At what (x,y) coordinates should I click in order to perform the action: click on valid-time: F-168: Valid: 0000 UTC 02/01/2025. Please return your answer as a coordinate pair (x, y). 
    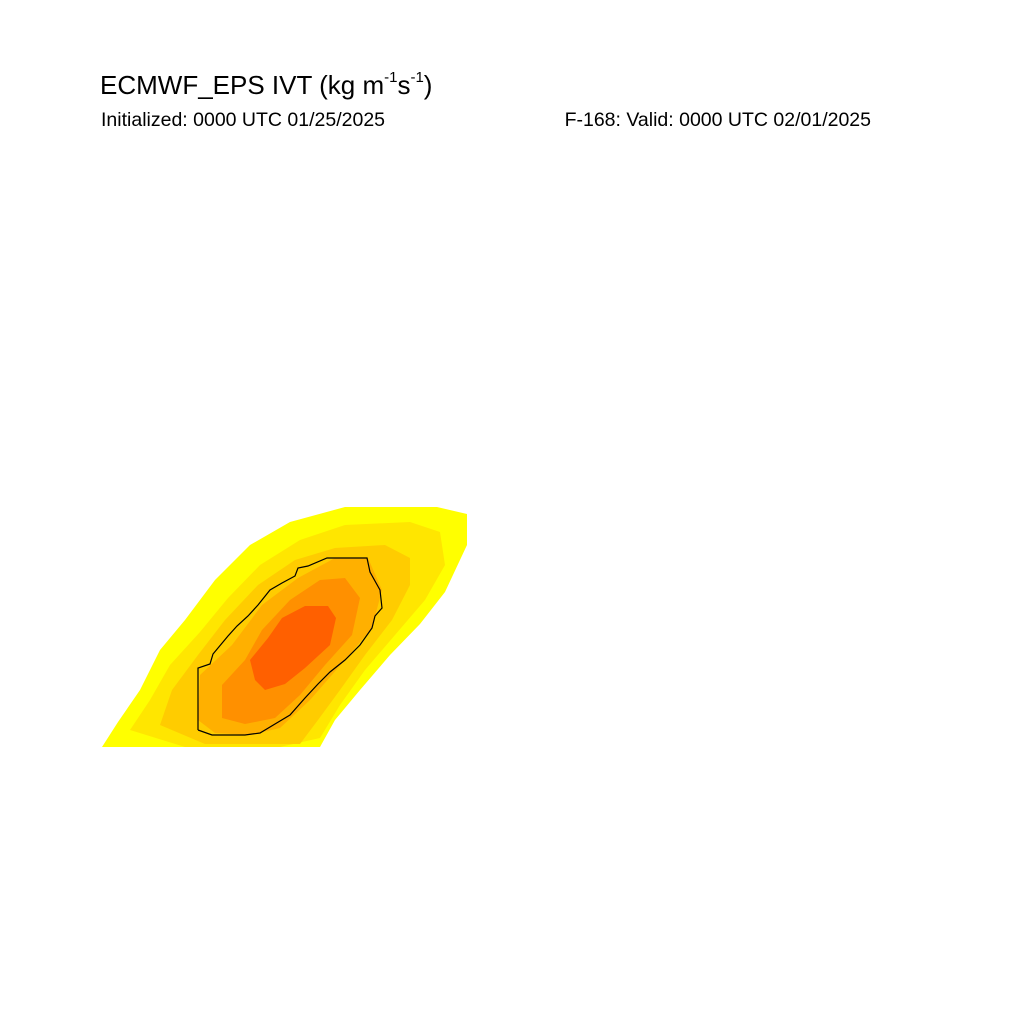
    Looking at the image, I should click on (717, 120).